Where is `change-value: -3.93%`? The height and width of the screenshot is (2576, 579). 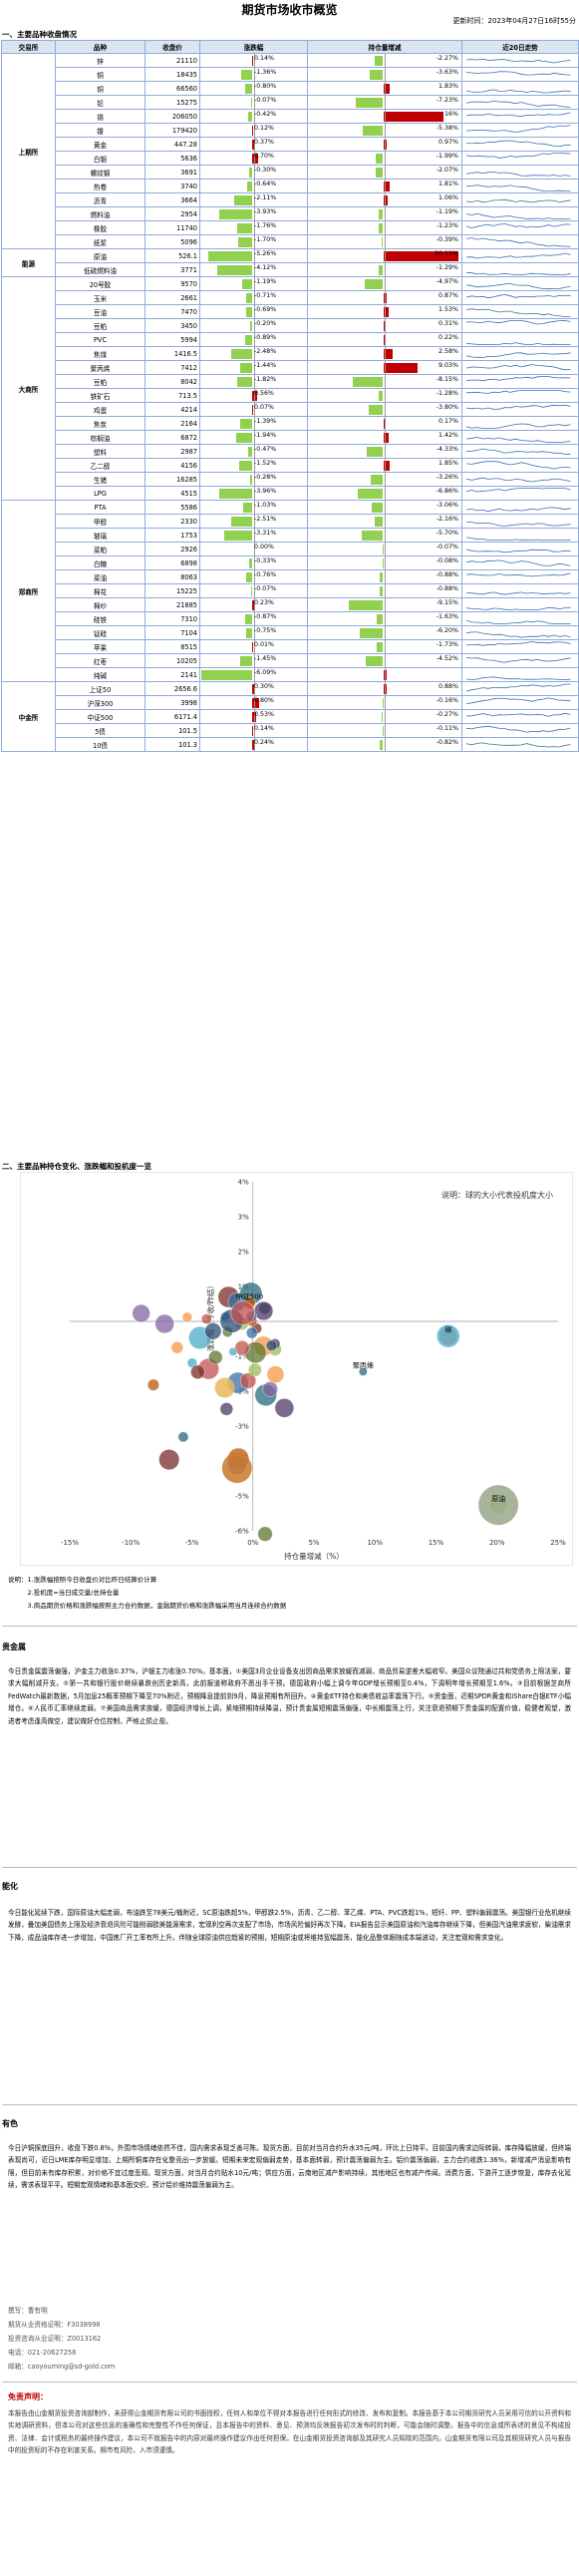 change-value: -3.93% is located at coordinates (265, 212).